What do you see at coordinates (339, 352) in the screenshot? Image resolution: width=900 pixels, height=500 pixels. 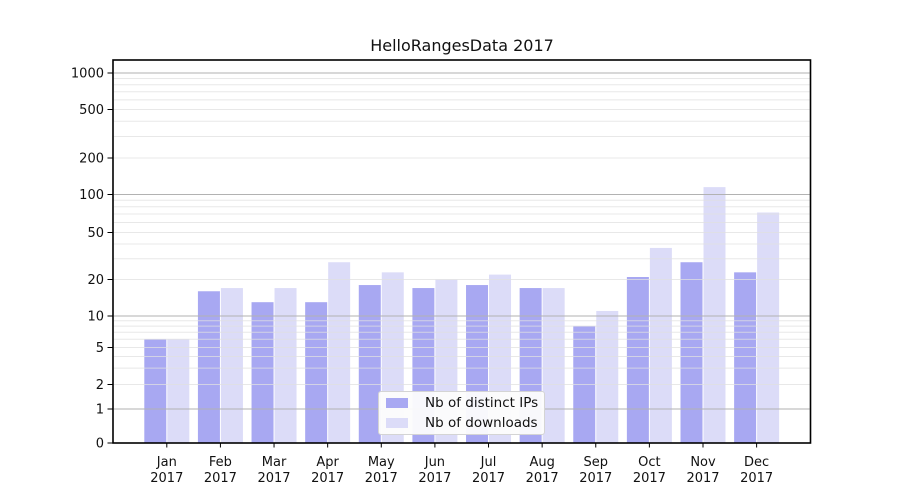 I see `bar-downloads-apr` at bounding box center [339, 352].